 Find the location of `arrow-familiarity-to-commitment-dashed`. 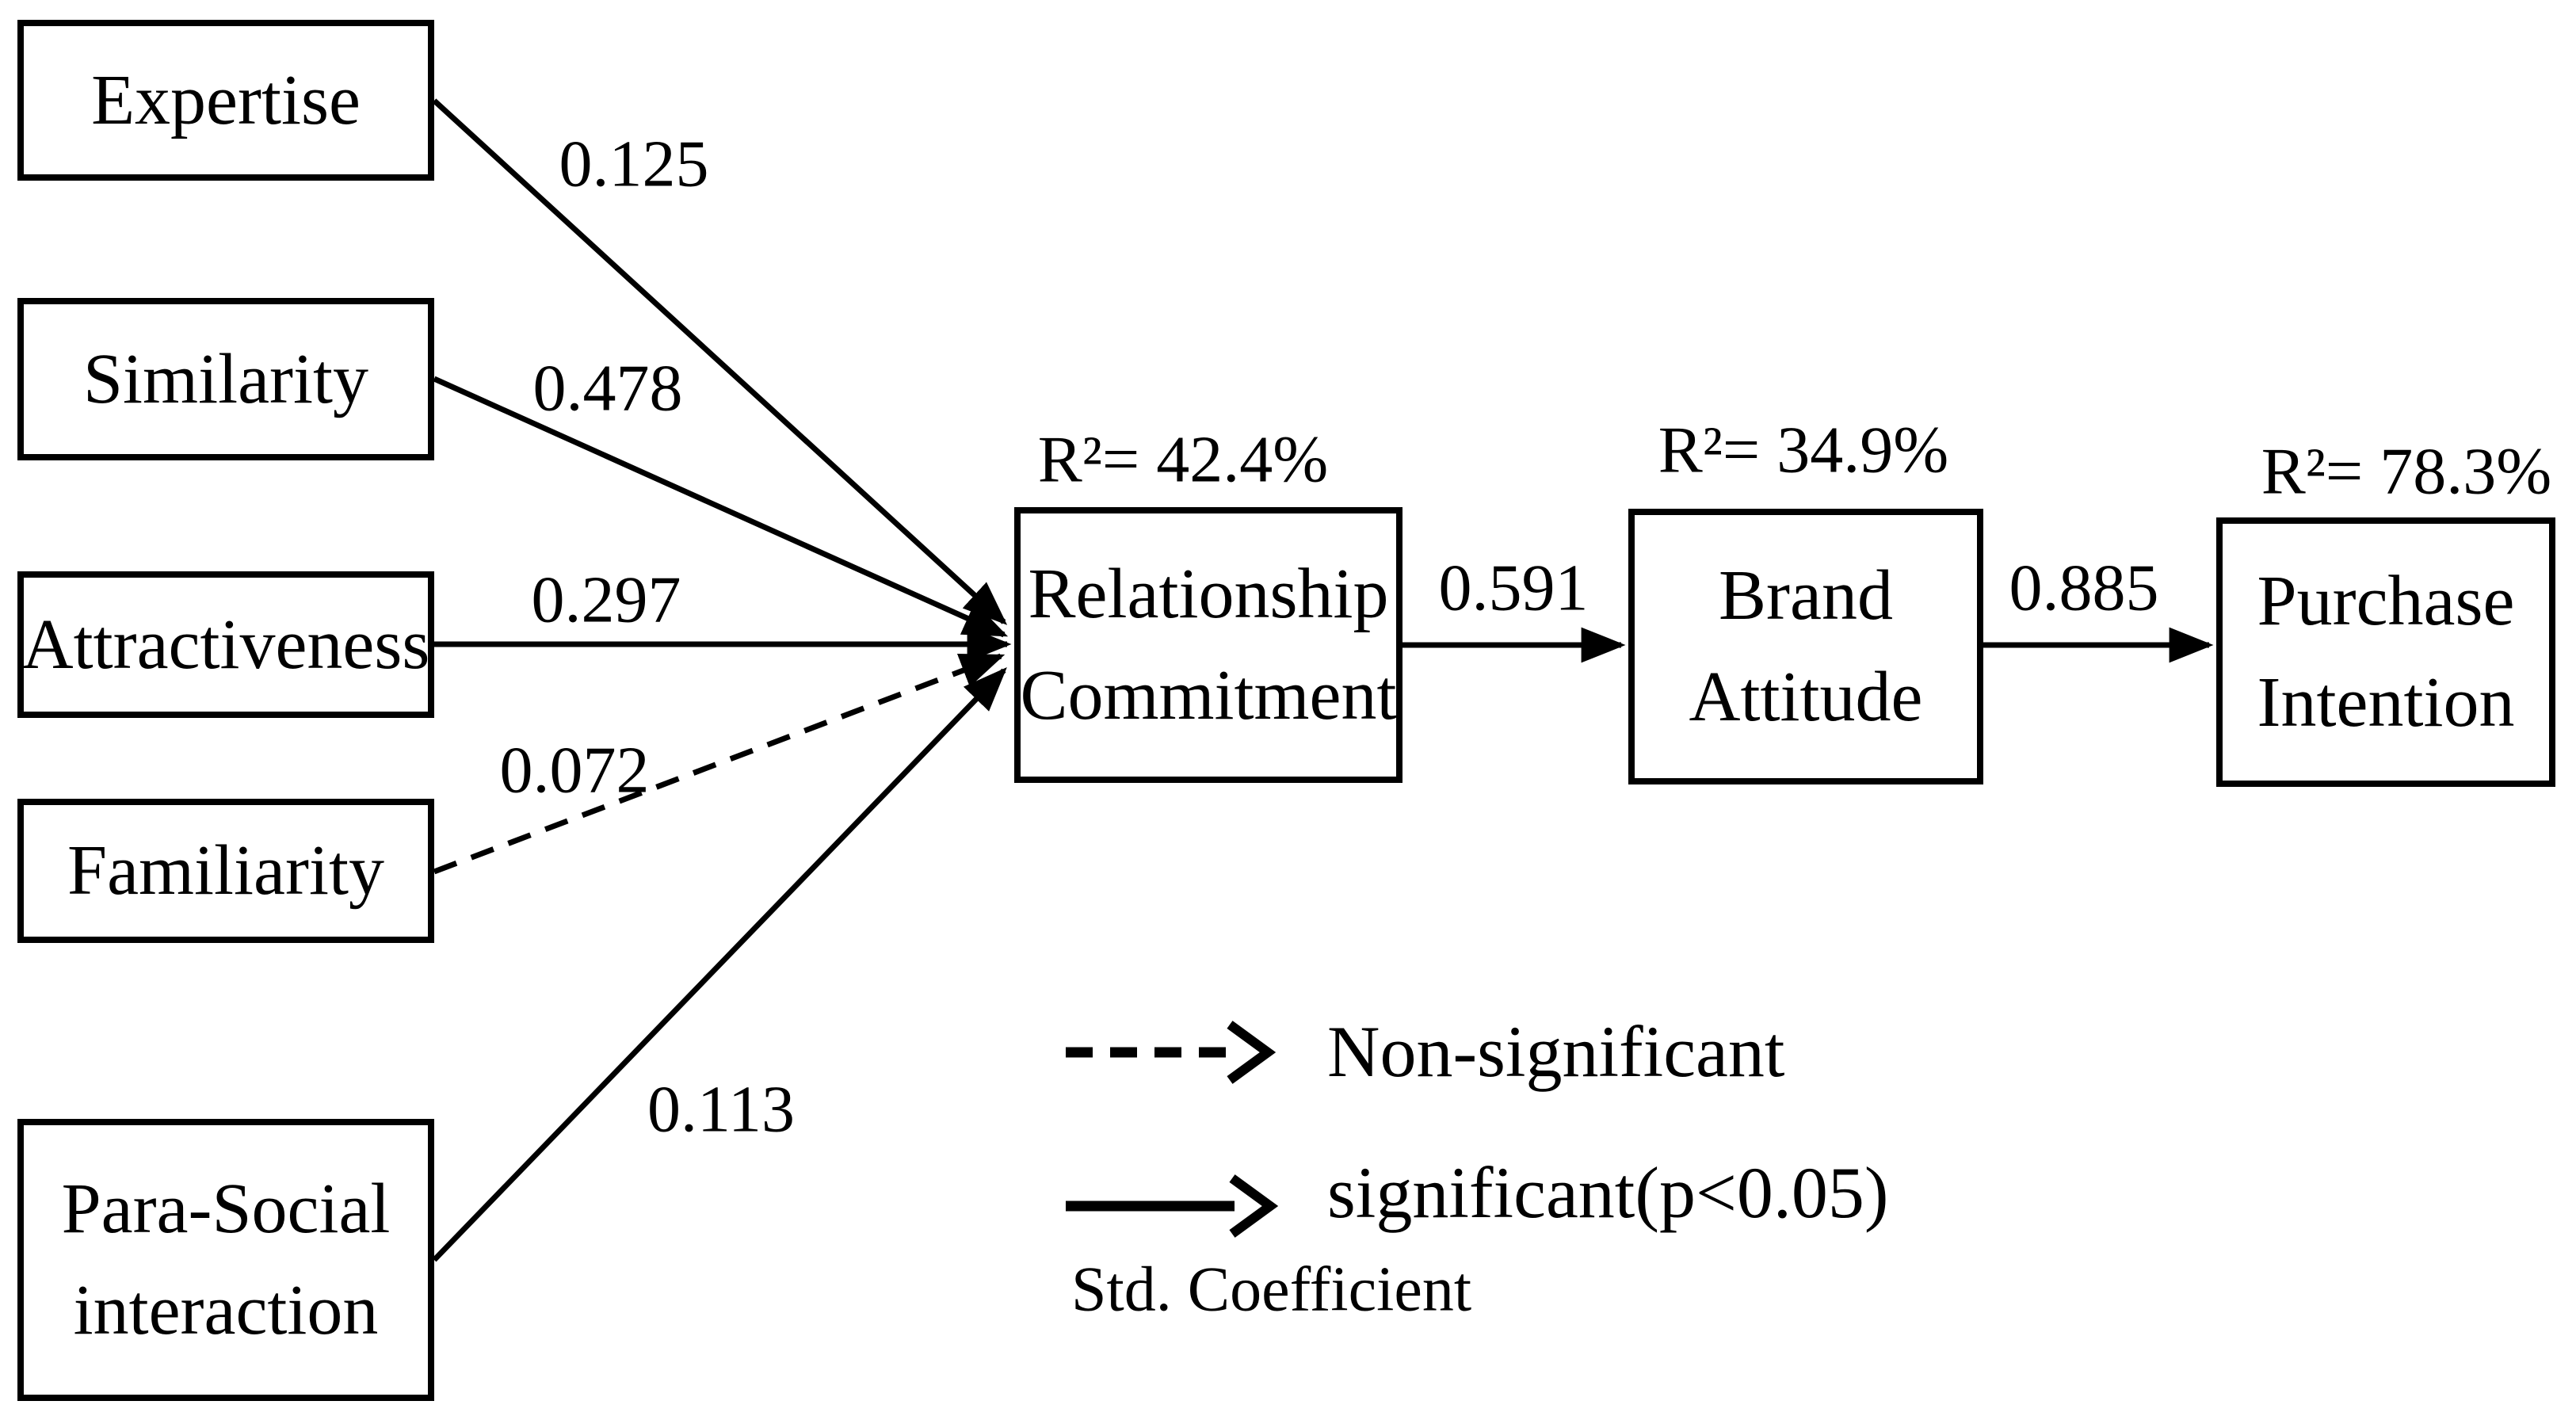

arrow-familiarity-to-commitment-dashed is located at coordinates (719, 764).